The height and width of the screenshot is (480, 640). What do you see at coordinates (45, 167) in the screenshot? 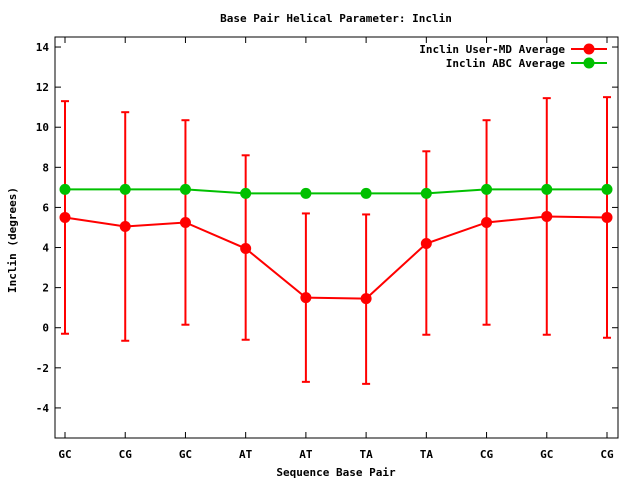
I see `y-tick-label: 8` at bounding box center [45, 167].